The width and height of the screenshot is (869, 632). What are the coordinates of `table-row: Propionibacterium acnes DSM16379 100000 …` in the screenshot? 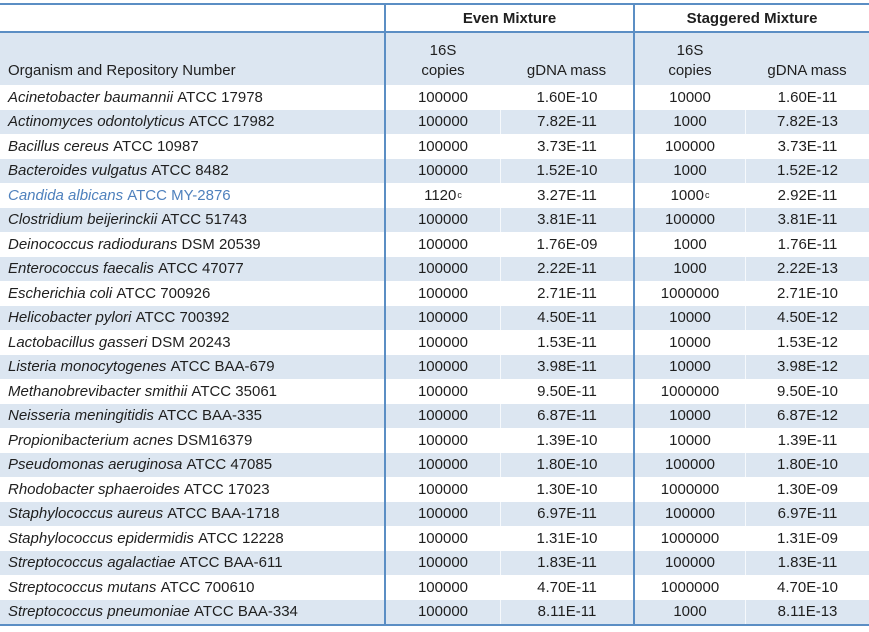 It's located at (434, 440).